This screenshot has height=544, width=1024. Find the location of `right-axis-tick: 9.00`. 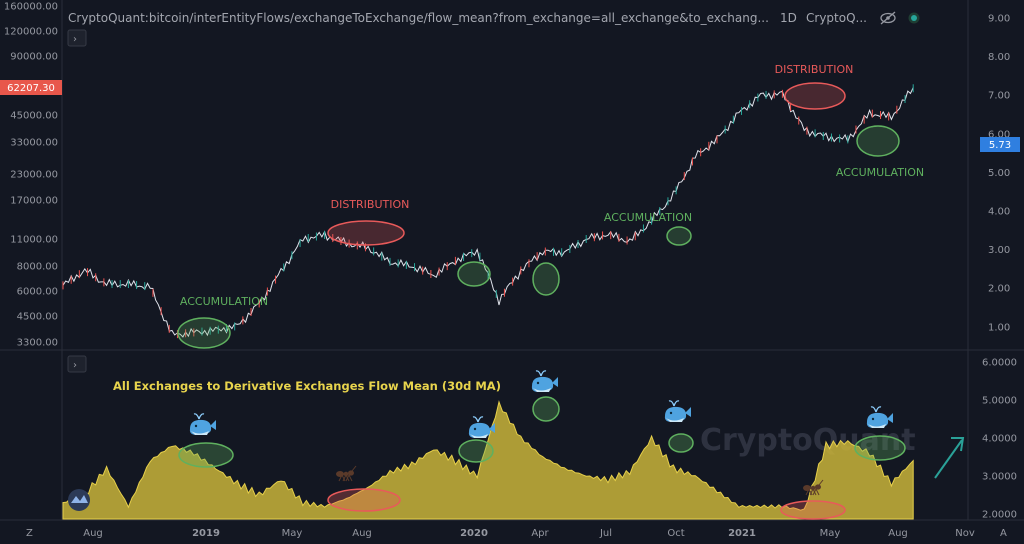

right-axis-tick: 9.00 is located at coordinates (999, 19).